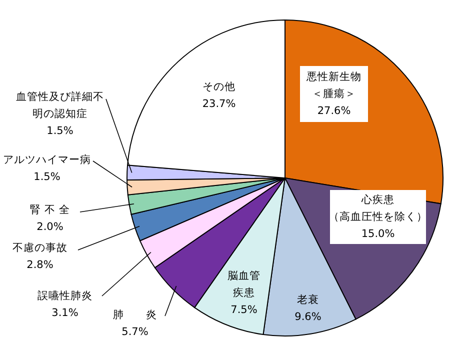 Image resolution: width=461 pixels, height=345 pixels. What do you see at coordinates (65, 313) in the screenshot?
I see `data-label: 3.1%` at bounding box center [65, 313].